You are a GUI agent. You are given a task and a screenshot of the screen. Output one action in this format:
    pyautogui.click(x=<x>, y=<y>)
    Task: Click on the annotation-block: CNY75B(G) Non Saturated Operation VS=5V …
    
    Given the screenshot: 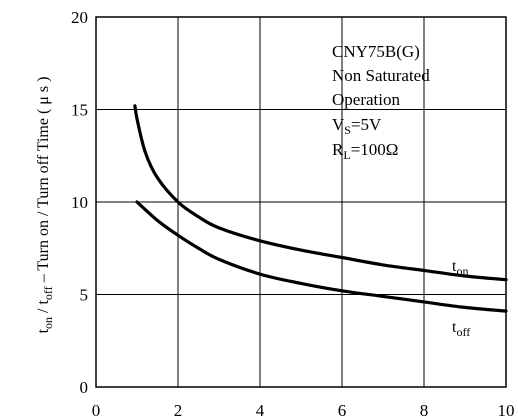 What is the action you would take?
    pyautogui.click(x=381, y=102)
    